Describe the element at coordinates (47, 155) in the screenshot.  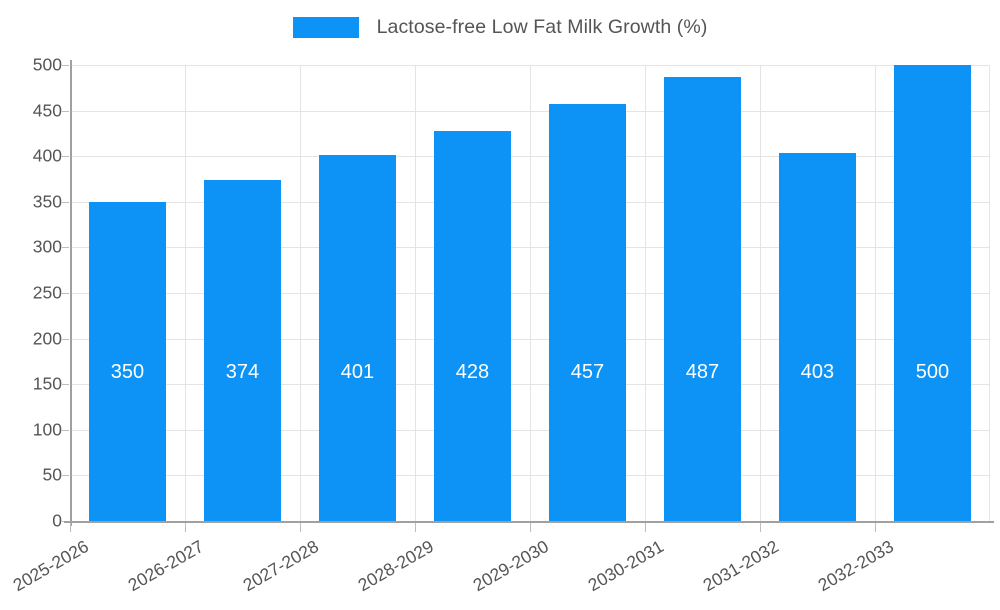
I see `y-axis-tick-label: 400` at that location.